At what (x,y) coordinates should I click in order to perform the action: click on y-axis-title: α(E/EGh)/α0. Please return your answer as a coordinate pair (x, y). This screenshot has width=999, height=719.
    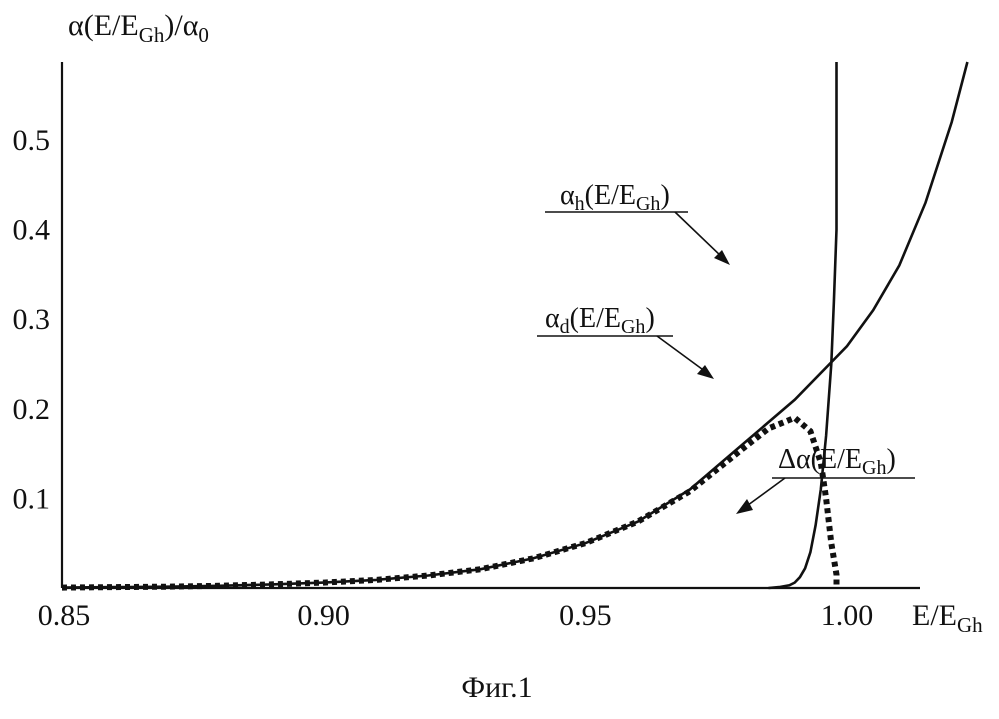
    Looking at the image, I should click on (138, 28).